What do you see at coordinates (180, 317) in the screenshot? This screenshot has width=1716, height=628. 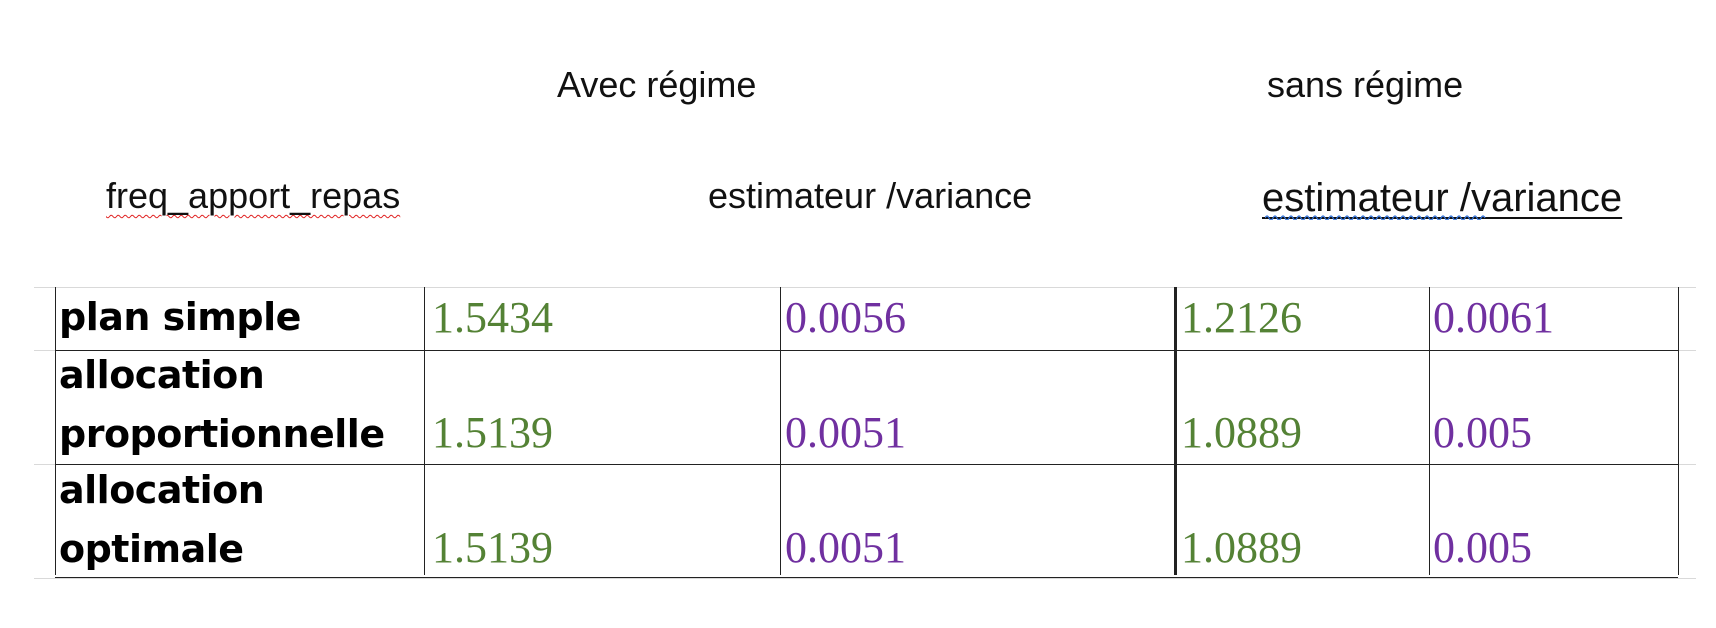 I see `row-label: plan simple` at bounding box center [180, 317].